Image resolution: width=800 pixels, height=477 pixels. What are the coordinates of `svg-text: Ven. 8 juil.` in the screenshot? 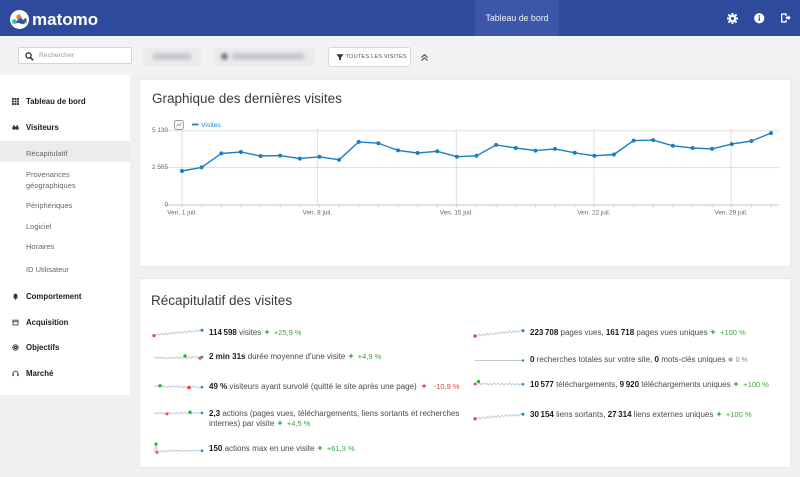 It's located at (318, 213).